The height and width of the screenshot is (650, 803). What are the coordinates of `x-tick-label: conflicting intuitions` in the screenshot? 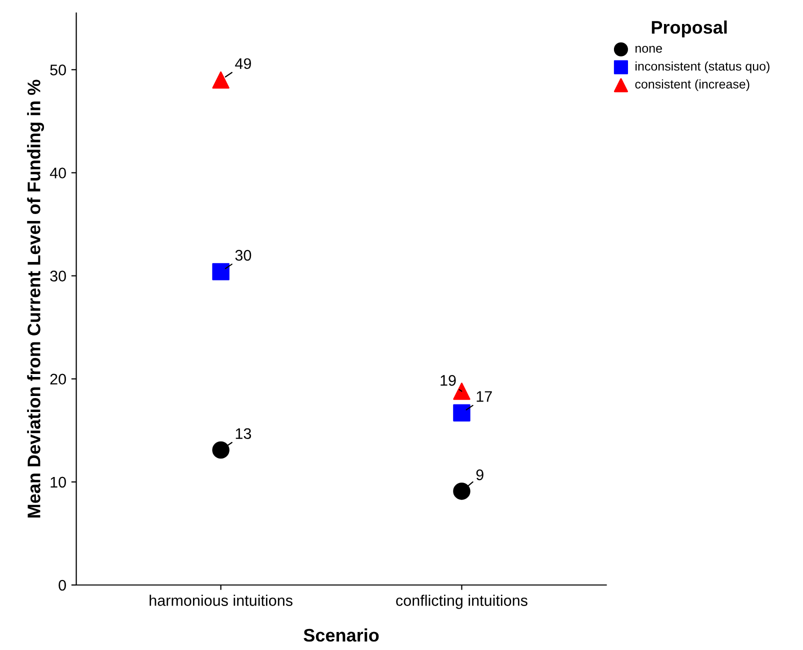 It's located at (462, 601).